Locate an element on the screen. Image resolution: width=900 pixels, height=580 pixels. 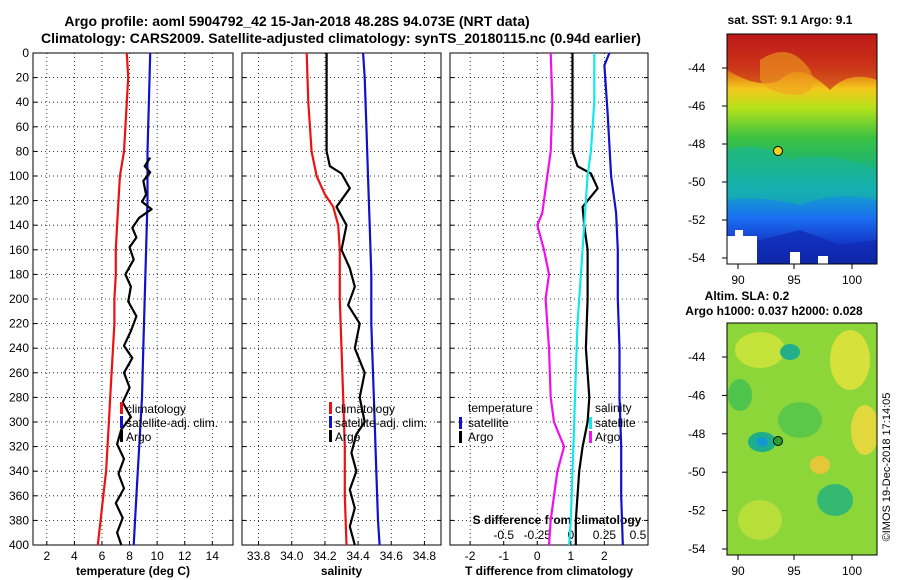
sst-cool-patch is located at coordinates (802, 175).